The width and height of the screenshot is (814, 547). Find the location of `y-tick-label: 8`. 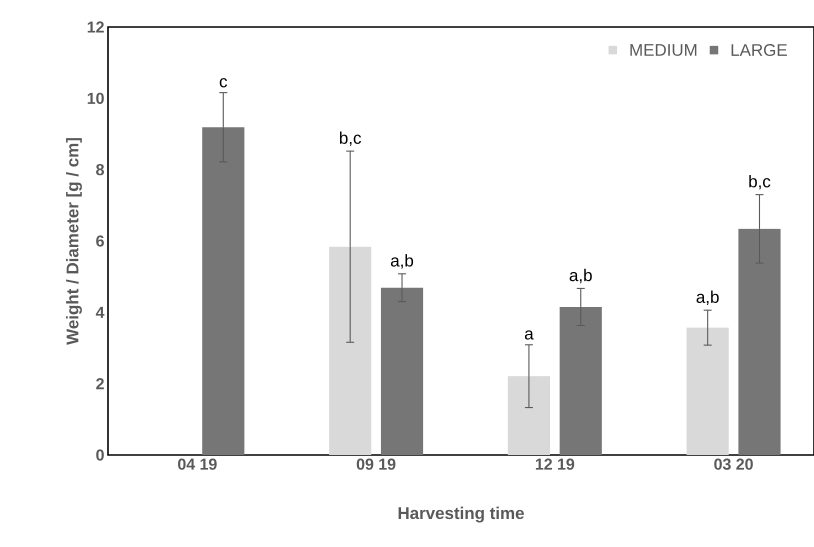

y-tick-label: 8 is located at coordinates (100, 170).